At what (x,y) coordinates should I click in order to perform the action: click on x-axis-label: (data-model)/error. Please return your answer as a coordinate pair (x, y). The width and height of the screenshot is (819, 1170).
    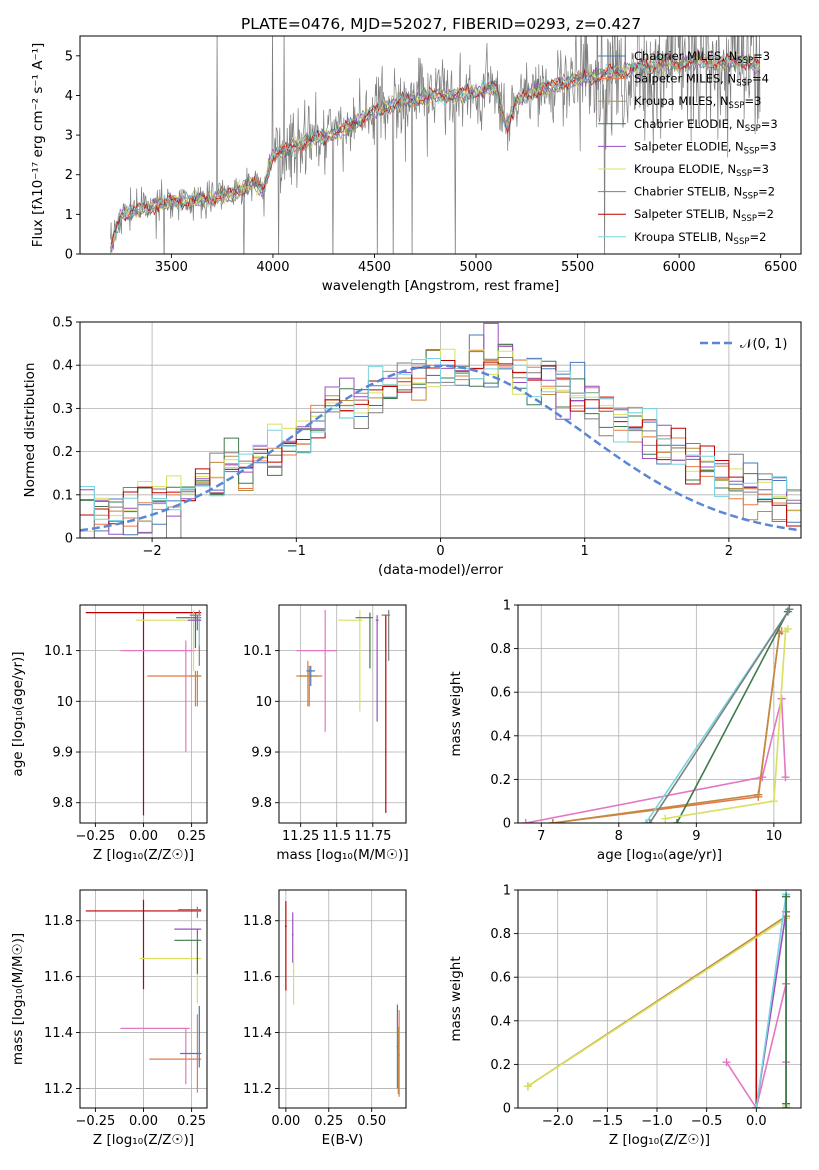
    Looking at the image, I should click on (441, 570).